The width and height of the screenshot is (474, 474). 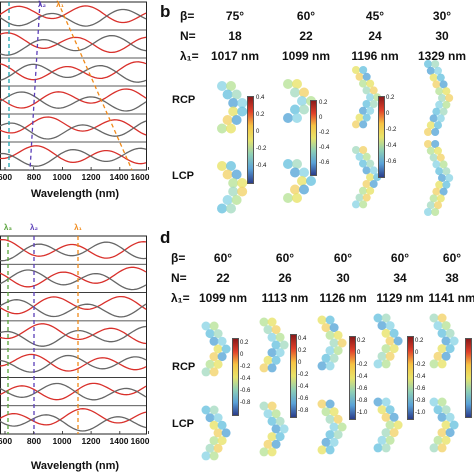 What do you see at coordinates (306, 16) in the screenshot?
I see `panel-b-col2-beta: 60°` at bounding box center [306, 16].